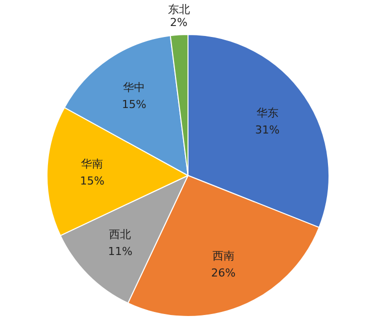 Image resolution: width=372 pixels, height=323 pixels. What do you see at coordinates (267, 129) in the screenshot?
I see `data-label: 31%` at bounding box center [267, 129].